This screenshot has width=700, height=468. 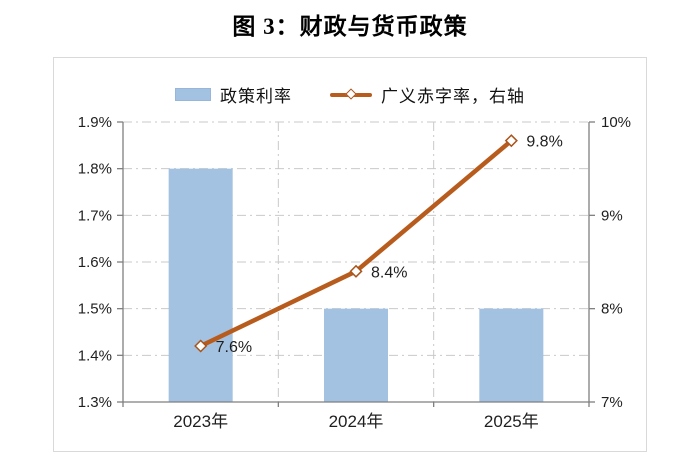 What do you see at coordinates (511, 421) in the screenshot?
I see `x-category-label: 2025年` at bounding box center [511, 421].